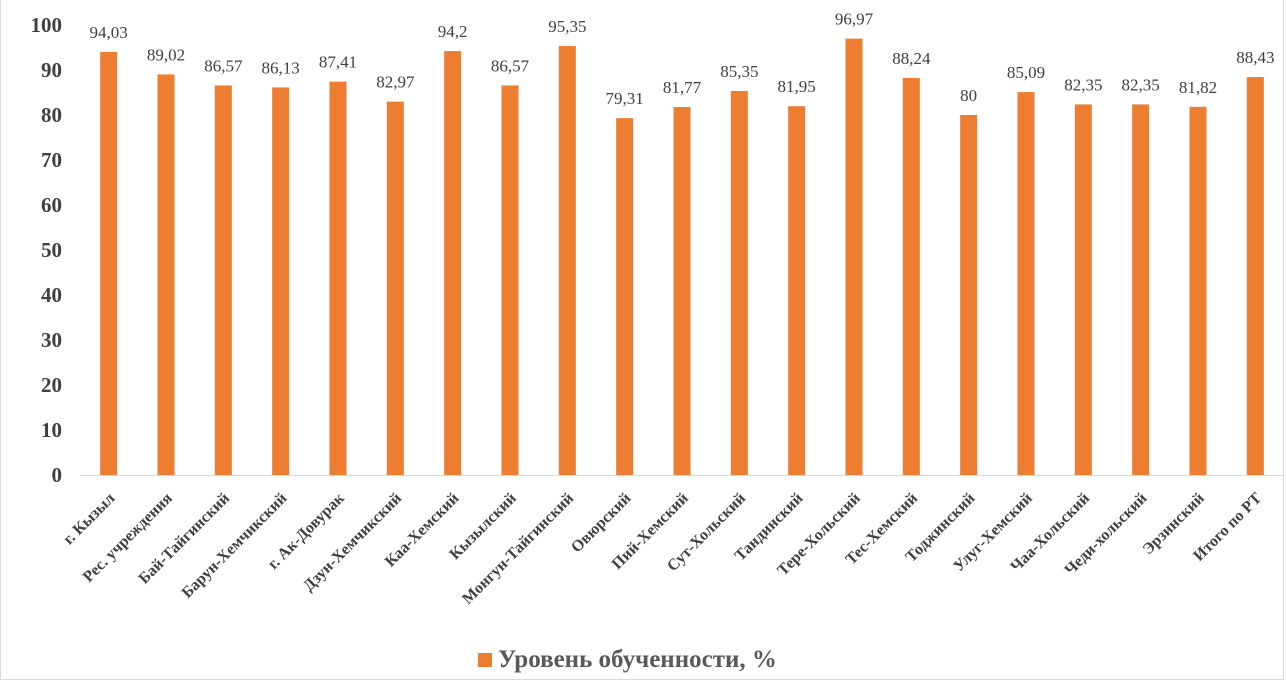  Describe the element at coordinates (235, 546) in the screenshot. I see `x-tick-label: Барун-Хемчикский` at that location.